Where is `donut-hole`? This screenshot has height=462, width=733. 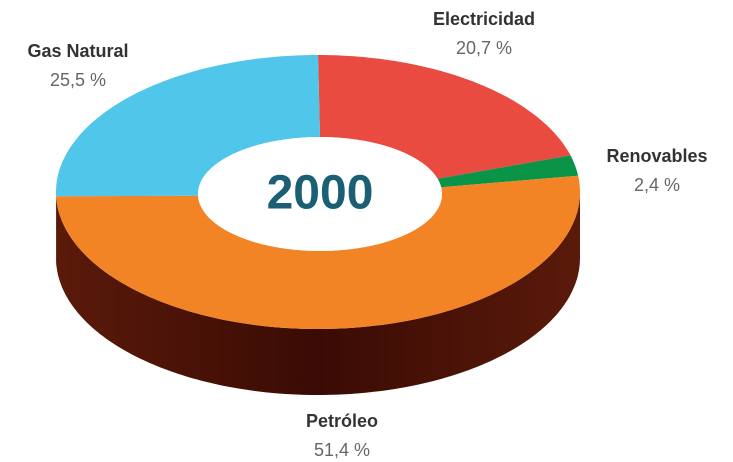 donut-hole is located at coordinates (320, 194).